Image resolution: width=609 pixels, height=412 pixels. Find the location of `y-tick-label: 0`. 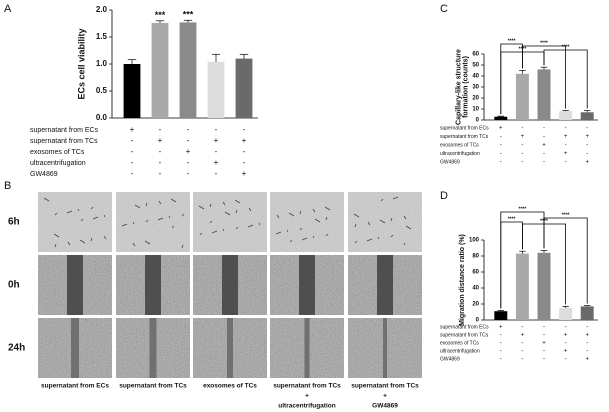

y-tick-label: 0 is located at coordinates (478, 121).